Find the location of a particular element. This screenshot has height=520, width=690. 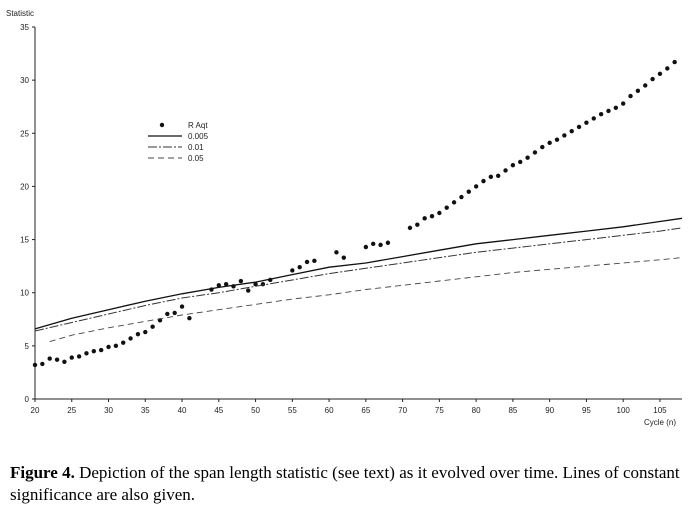

x-tick-label: 30 is located at coordinates (108, 410).